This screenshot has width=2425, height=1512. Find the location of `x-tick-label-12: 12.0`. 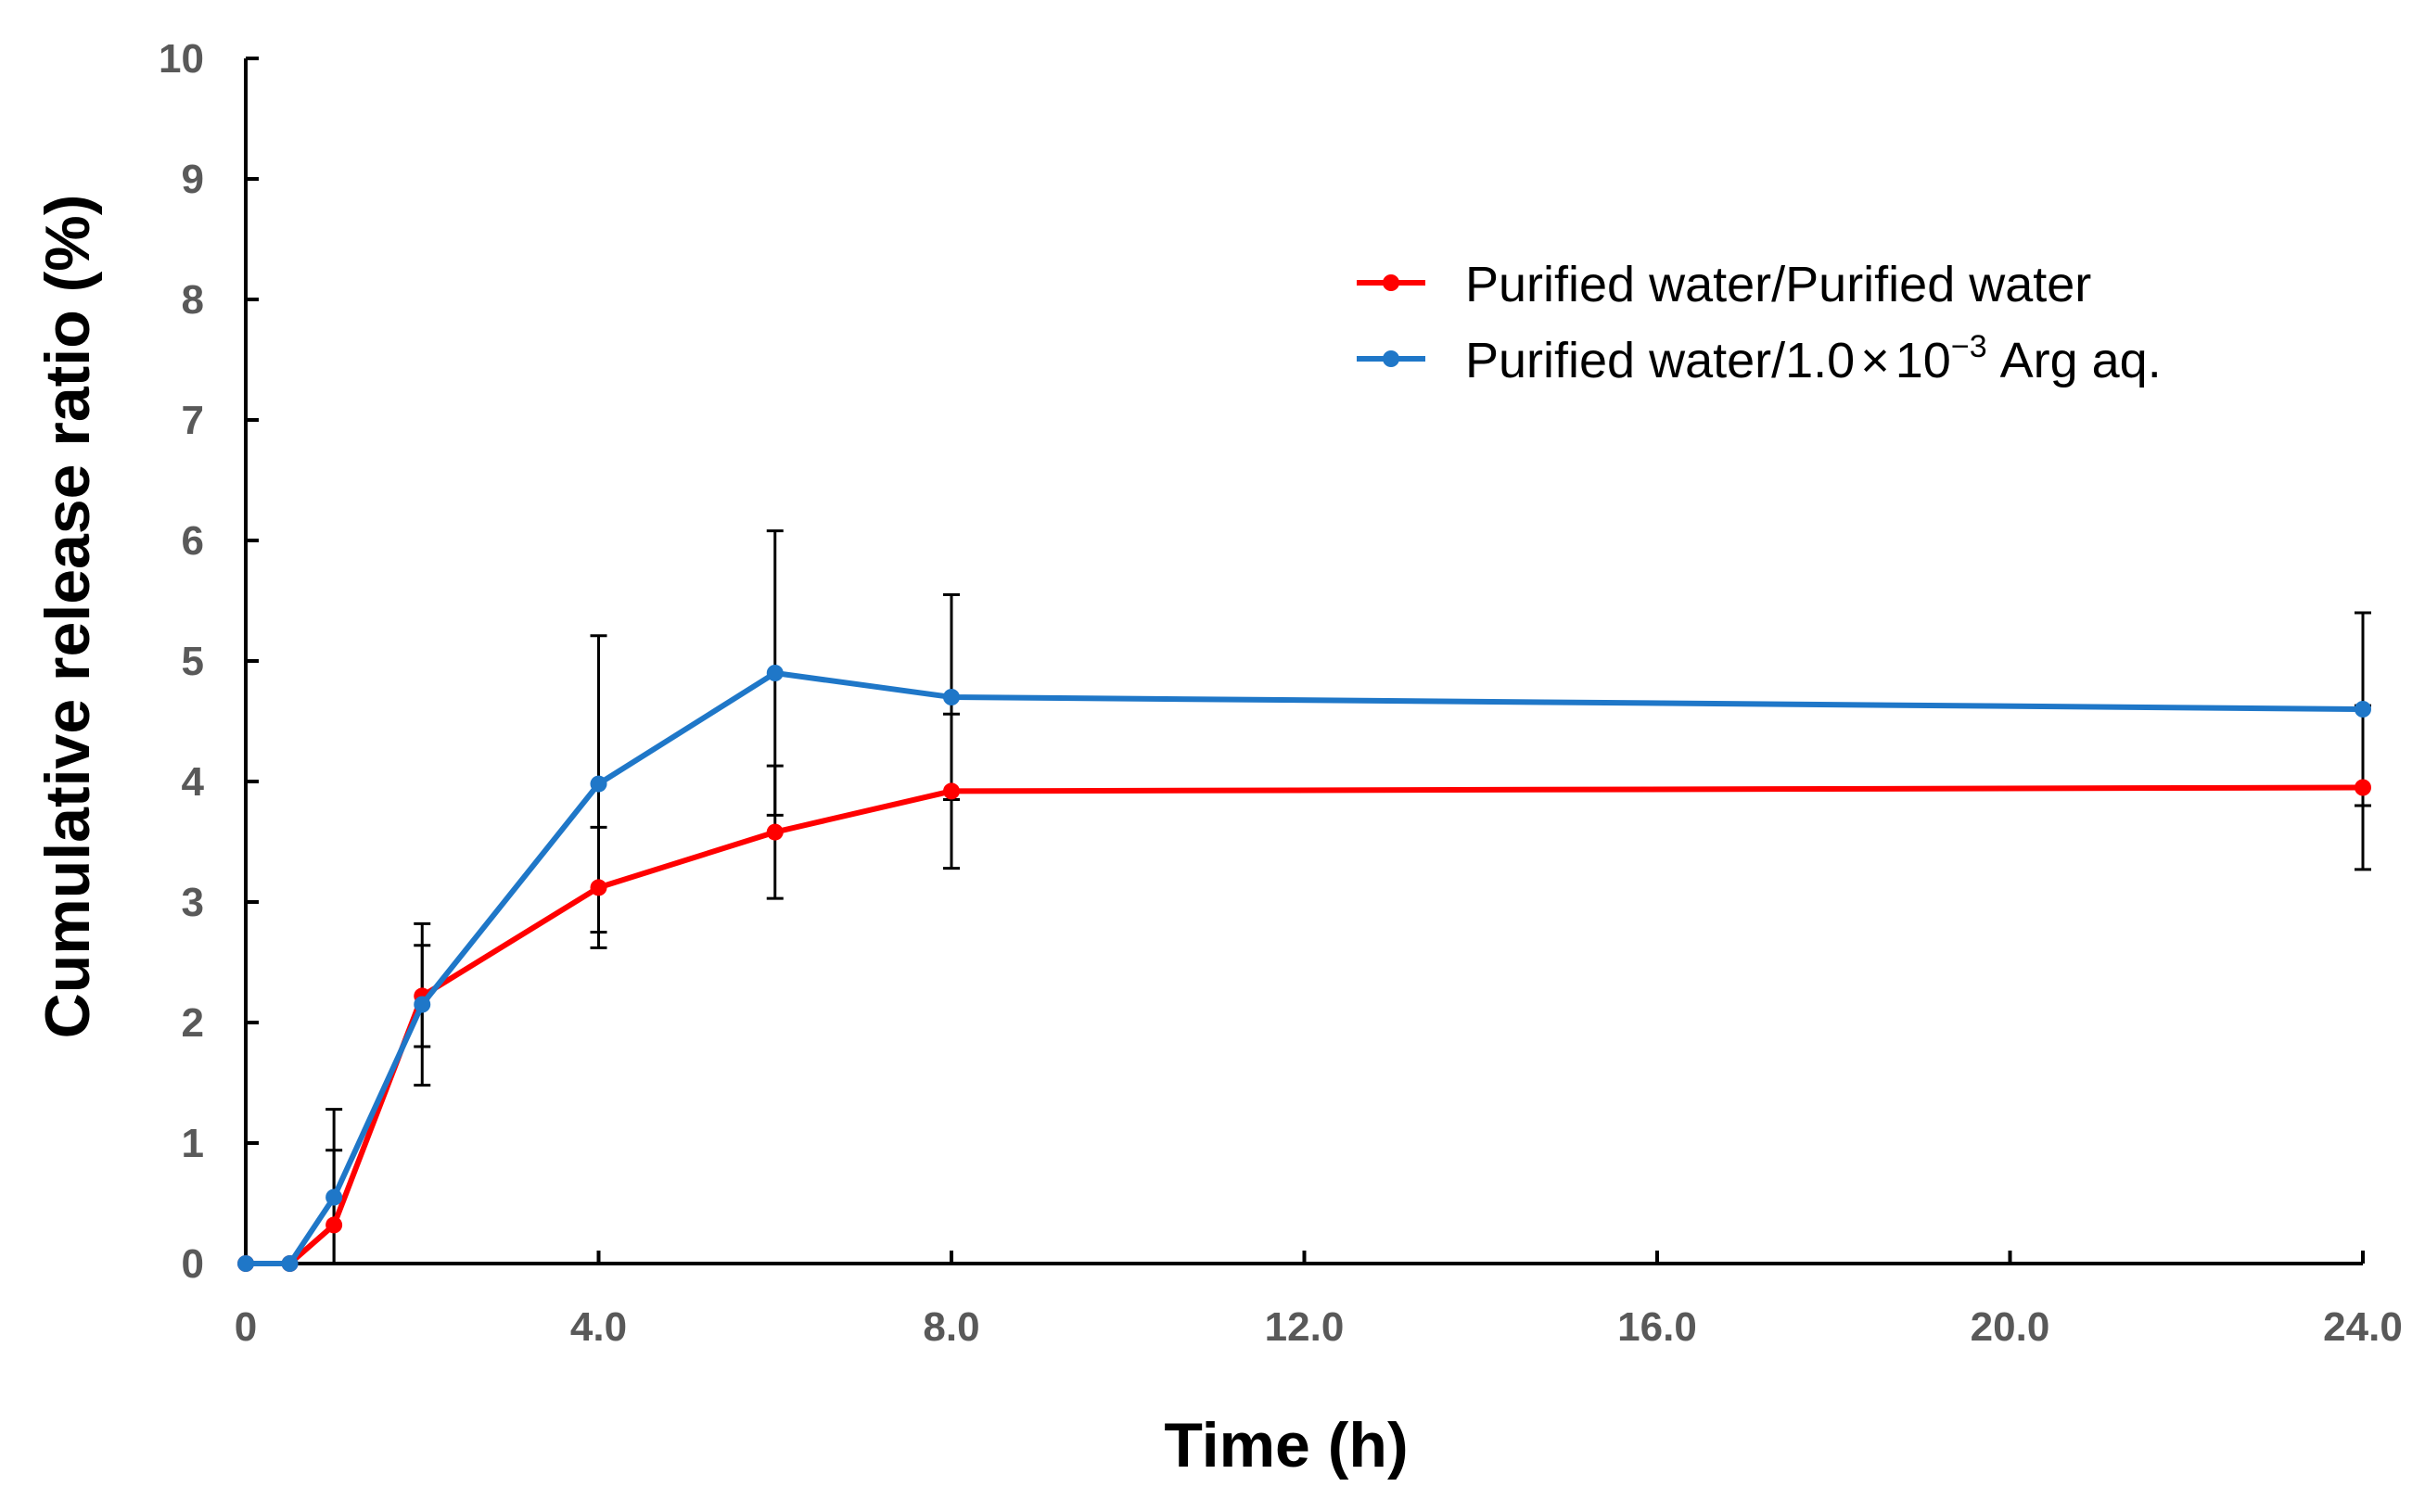

x-tick-label-12: 12.0 is located at coordinates (1305, 1327).